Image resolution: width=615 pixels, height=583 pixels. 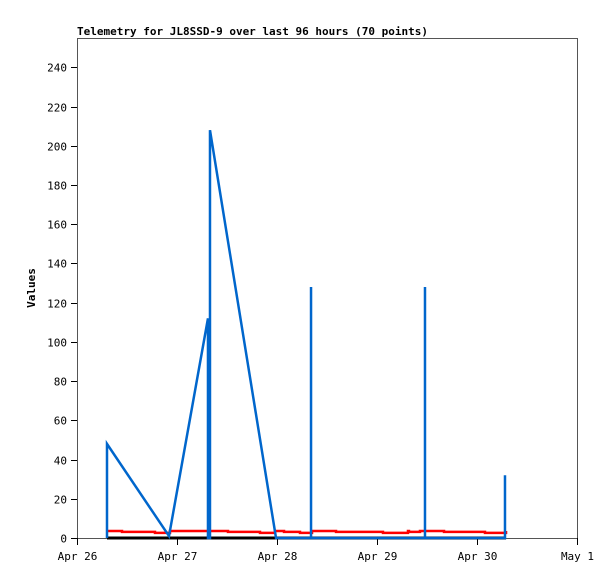 I want to click on y-tick-label: 20, so click(x=60, y=500).